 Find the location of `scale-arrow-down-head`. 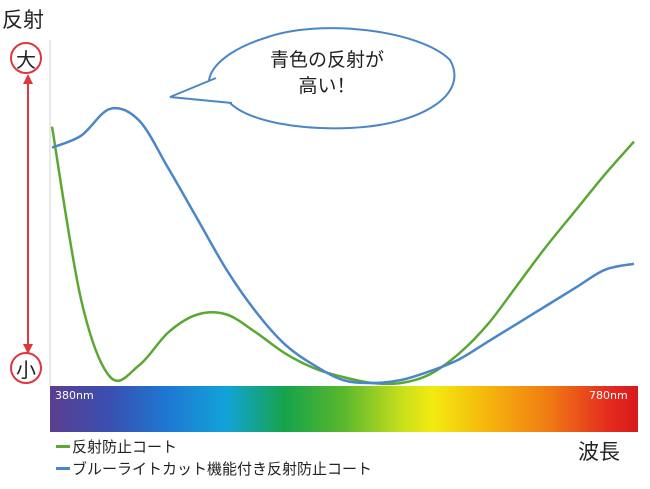

scale-arrow-down-head is located at coordinates (28, 349).